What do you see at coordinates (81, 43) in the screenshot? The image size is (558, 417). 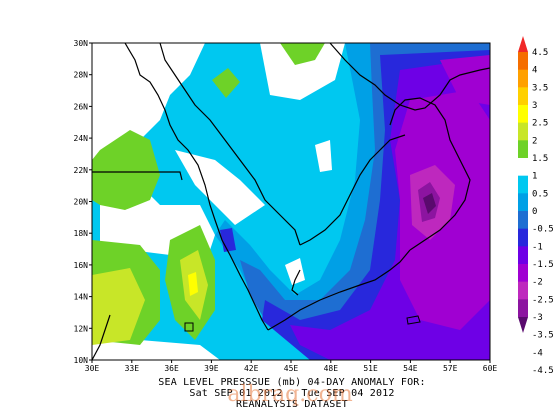 I see `lat-label: 30N` at bounding box center [81, 43].